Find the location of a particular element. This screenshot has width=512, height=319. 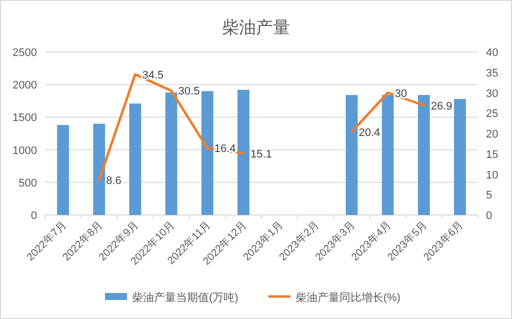

y2-tick-label: 30 is located at coordinates (492, 94).